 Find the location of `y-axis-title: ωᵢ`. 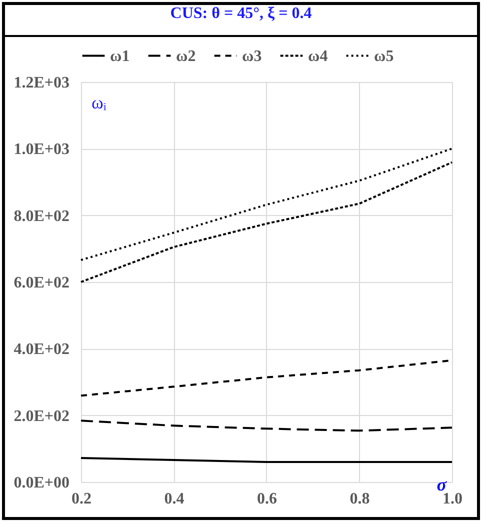

y-axis-title: ωᵢ is located at coordinates (99, 102).